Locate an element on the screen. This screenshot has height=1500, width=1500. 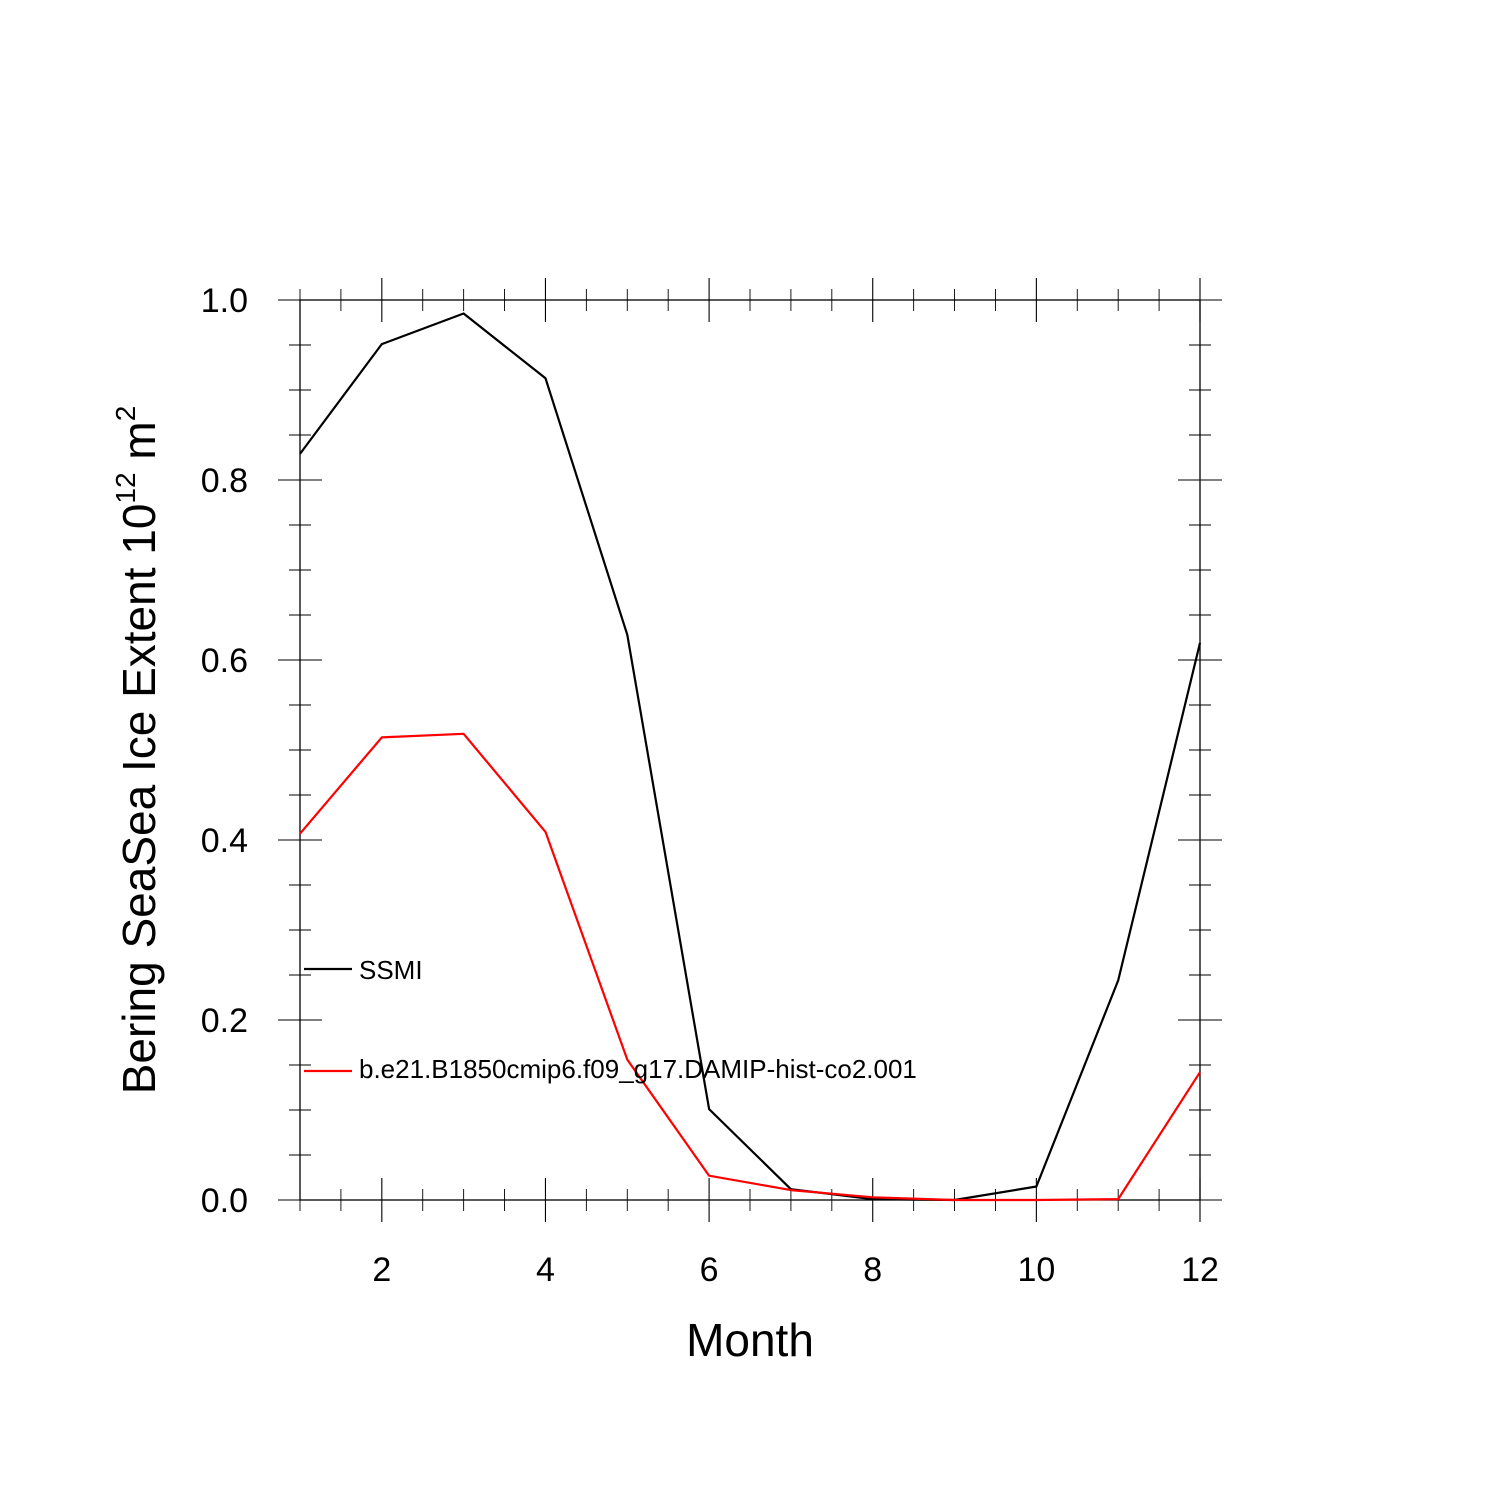
y-axis-title-main: Bering SeaSea Ice Extent 10 is located at coordinates (139, 799).